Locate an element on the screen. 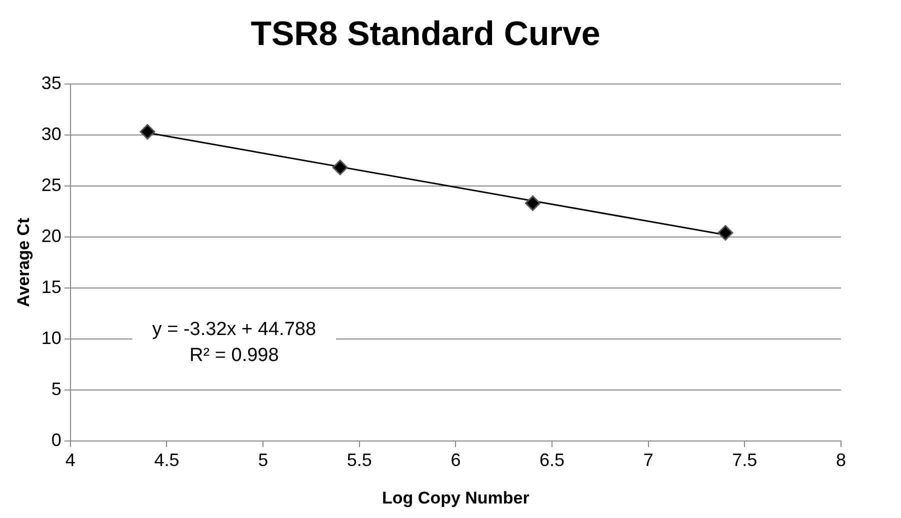 The width and height of the screenshot is (901, 518). y-tick-label: 20 is located at coordinates (51, 236).